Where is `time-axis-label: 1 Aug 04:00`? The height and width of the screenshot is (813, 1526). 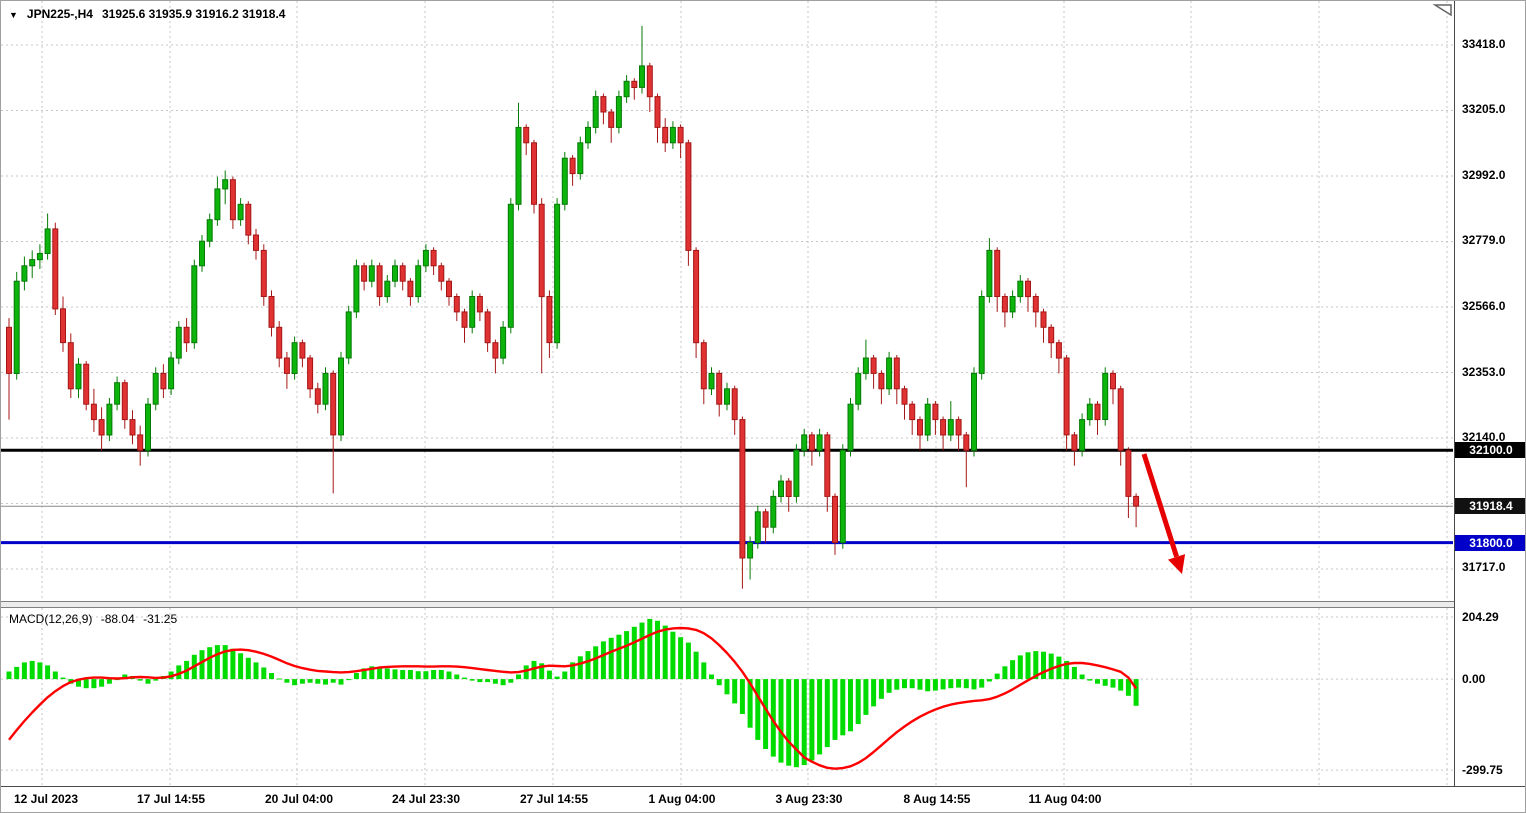 time-axis-label: 1 Aug 04:00 is located at coordinates (682, 799).